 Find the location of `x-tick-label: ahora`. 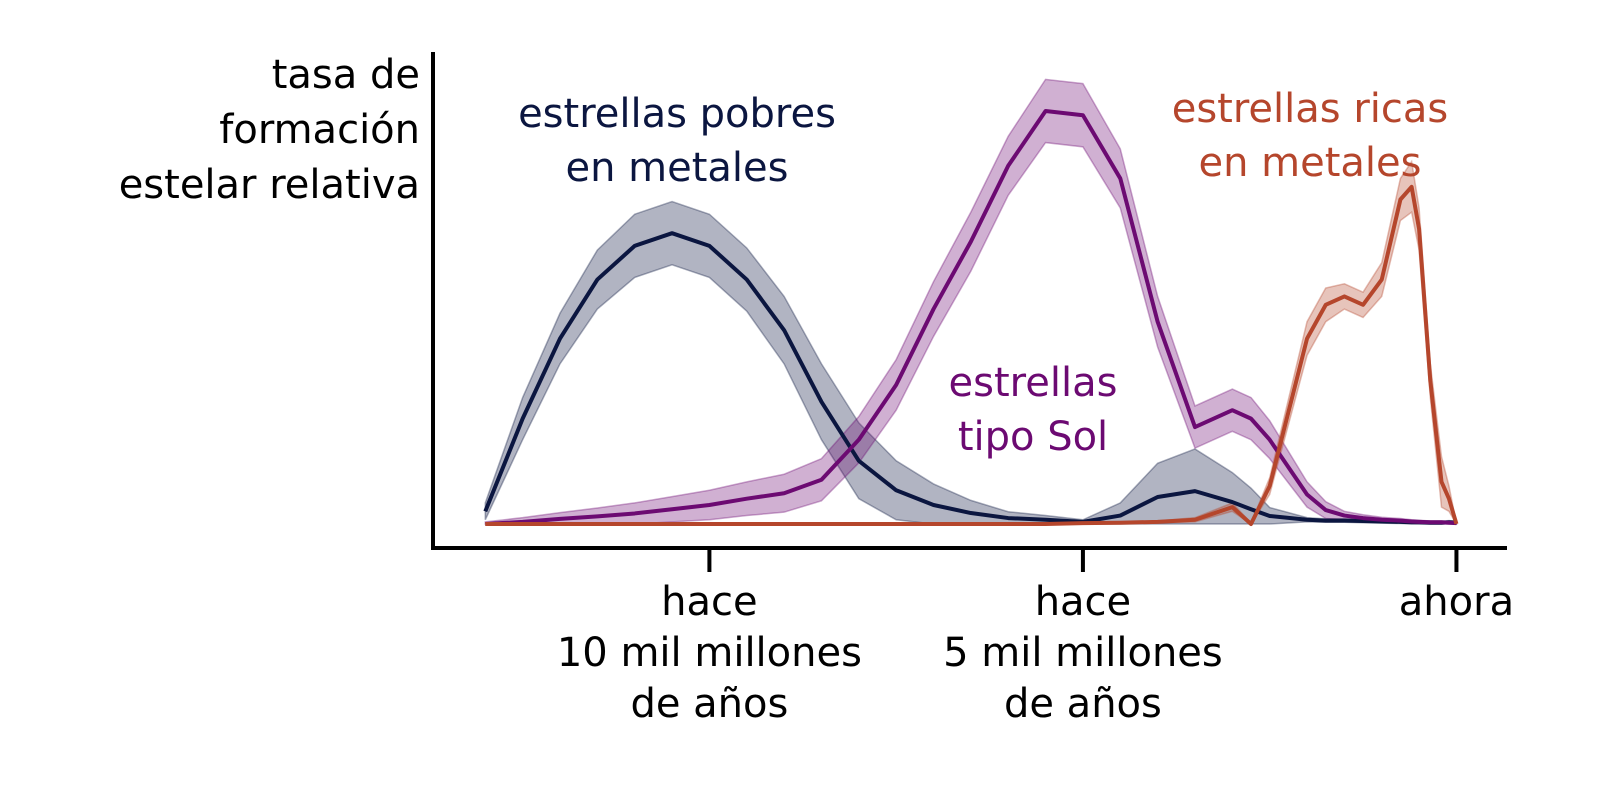

x-tick-label: ahora is located at coordinates (1456, 602).